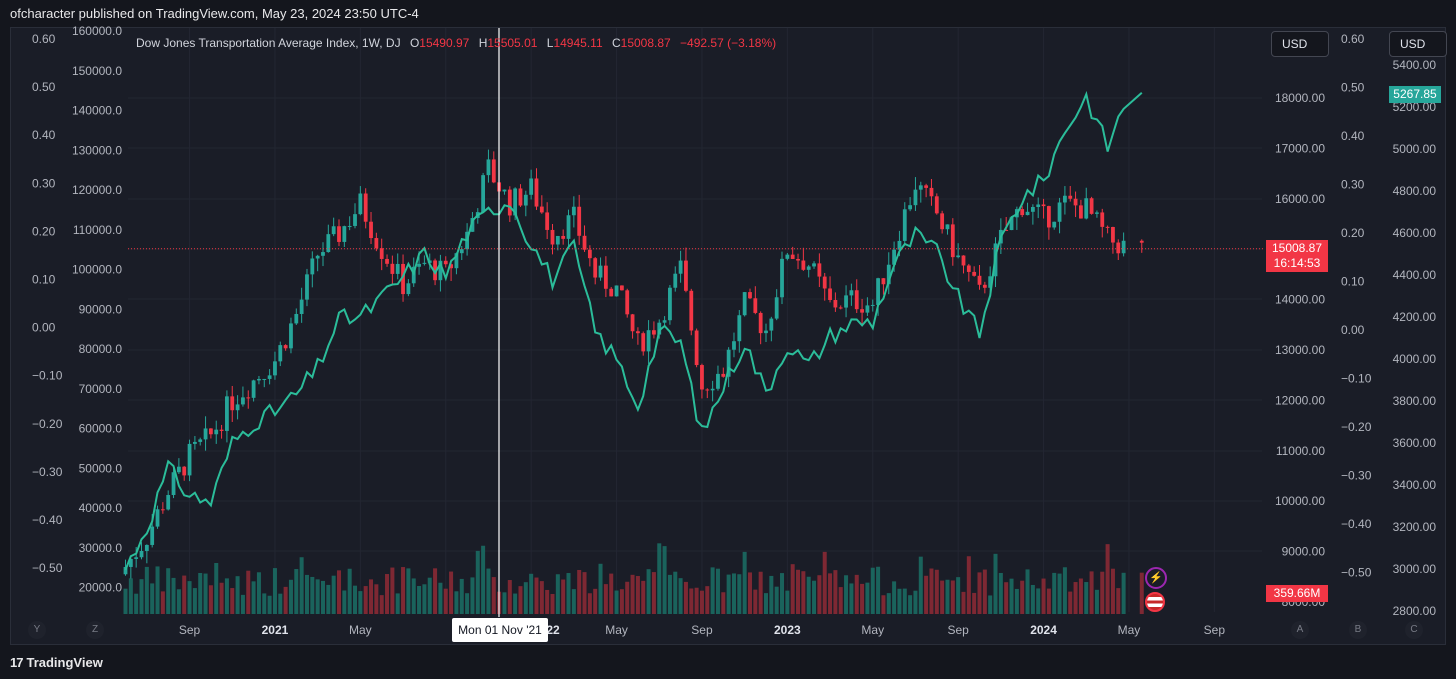 The image size is (1456, 679). I want to click on left-outer-tick: 0.50, so click(44, 87).